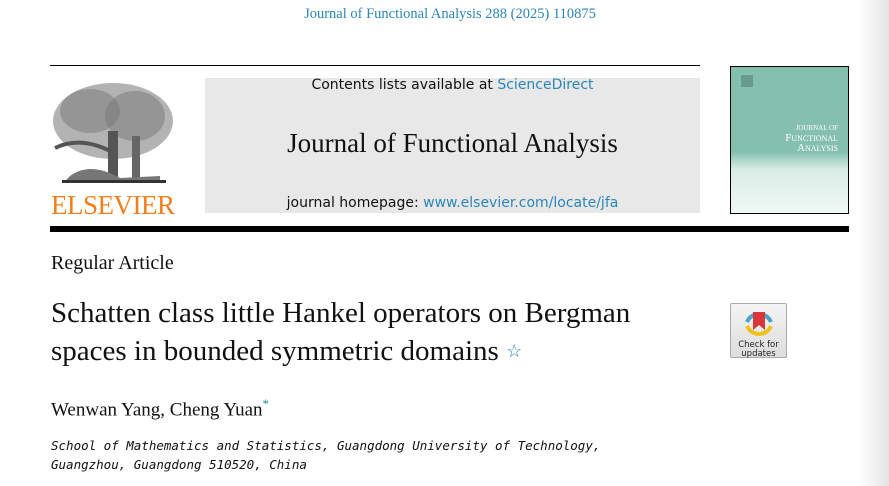  Describe the element at coordinates (758, 345) in the screenshot. I see `badge-line1: Check for` at that location.